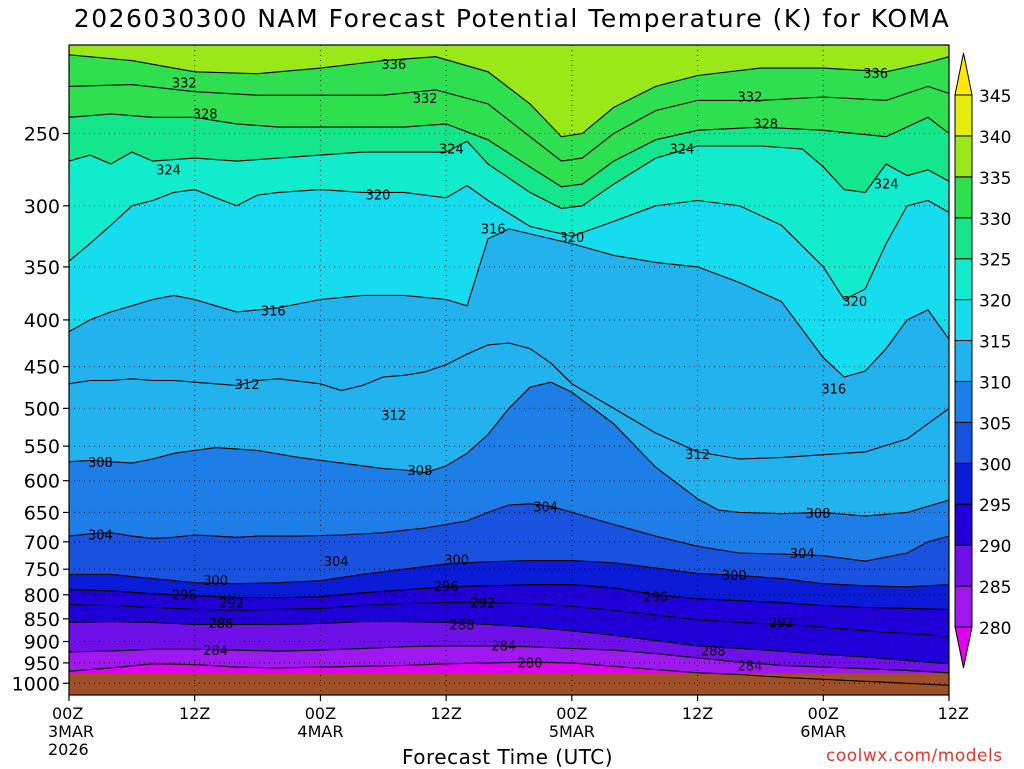  What do you see at coordinates (995, 424) in the screenshot?
I see `colorbar-label-305: 305` at bounding box center [995, 424].